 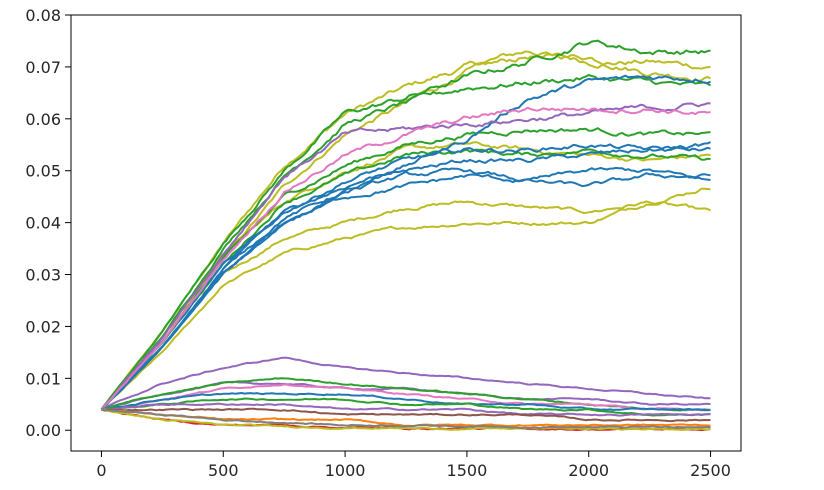 What do you see at coordinates (101, 470) in the screenshot?
I see `x-tick-label: 0` at bounding box center [101, 470].